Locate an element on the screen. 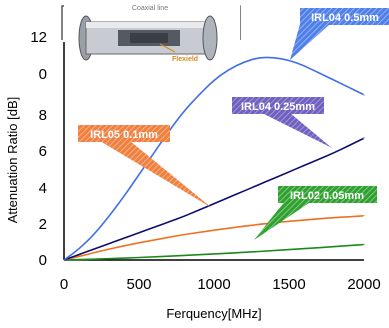 This screenshot has width=389, height=328. y-tick-label: 2 is located at coordinates (43, 224).